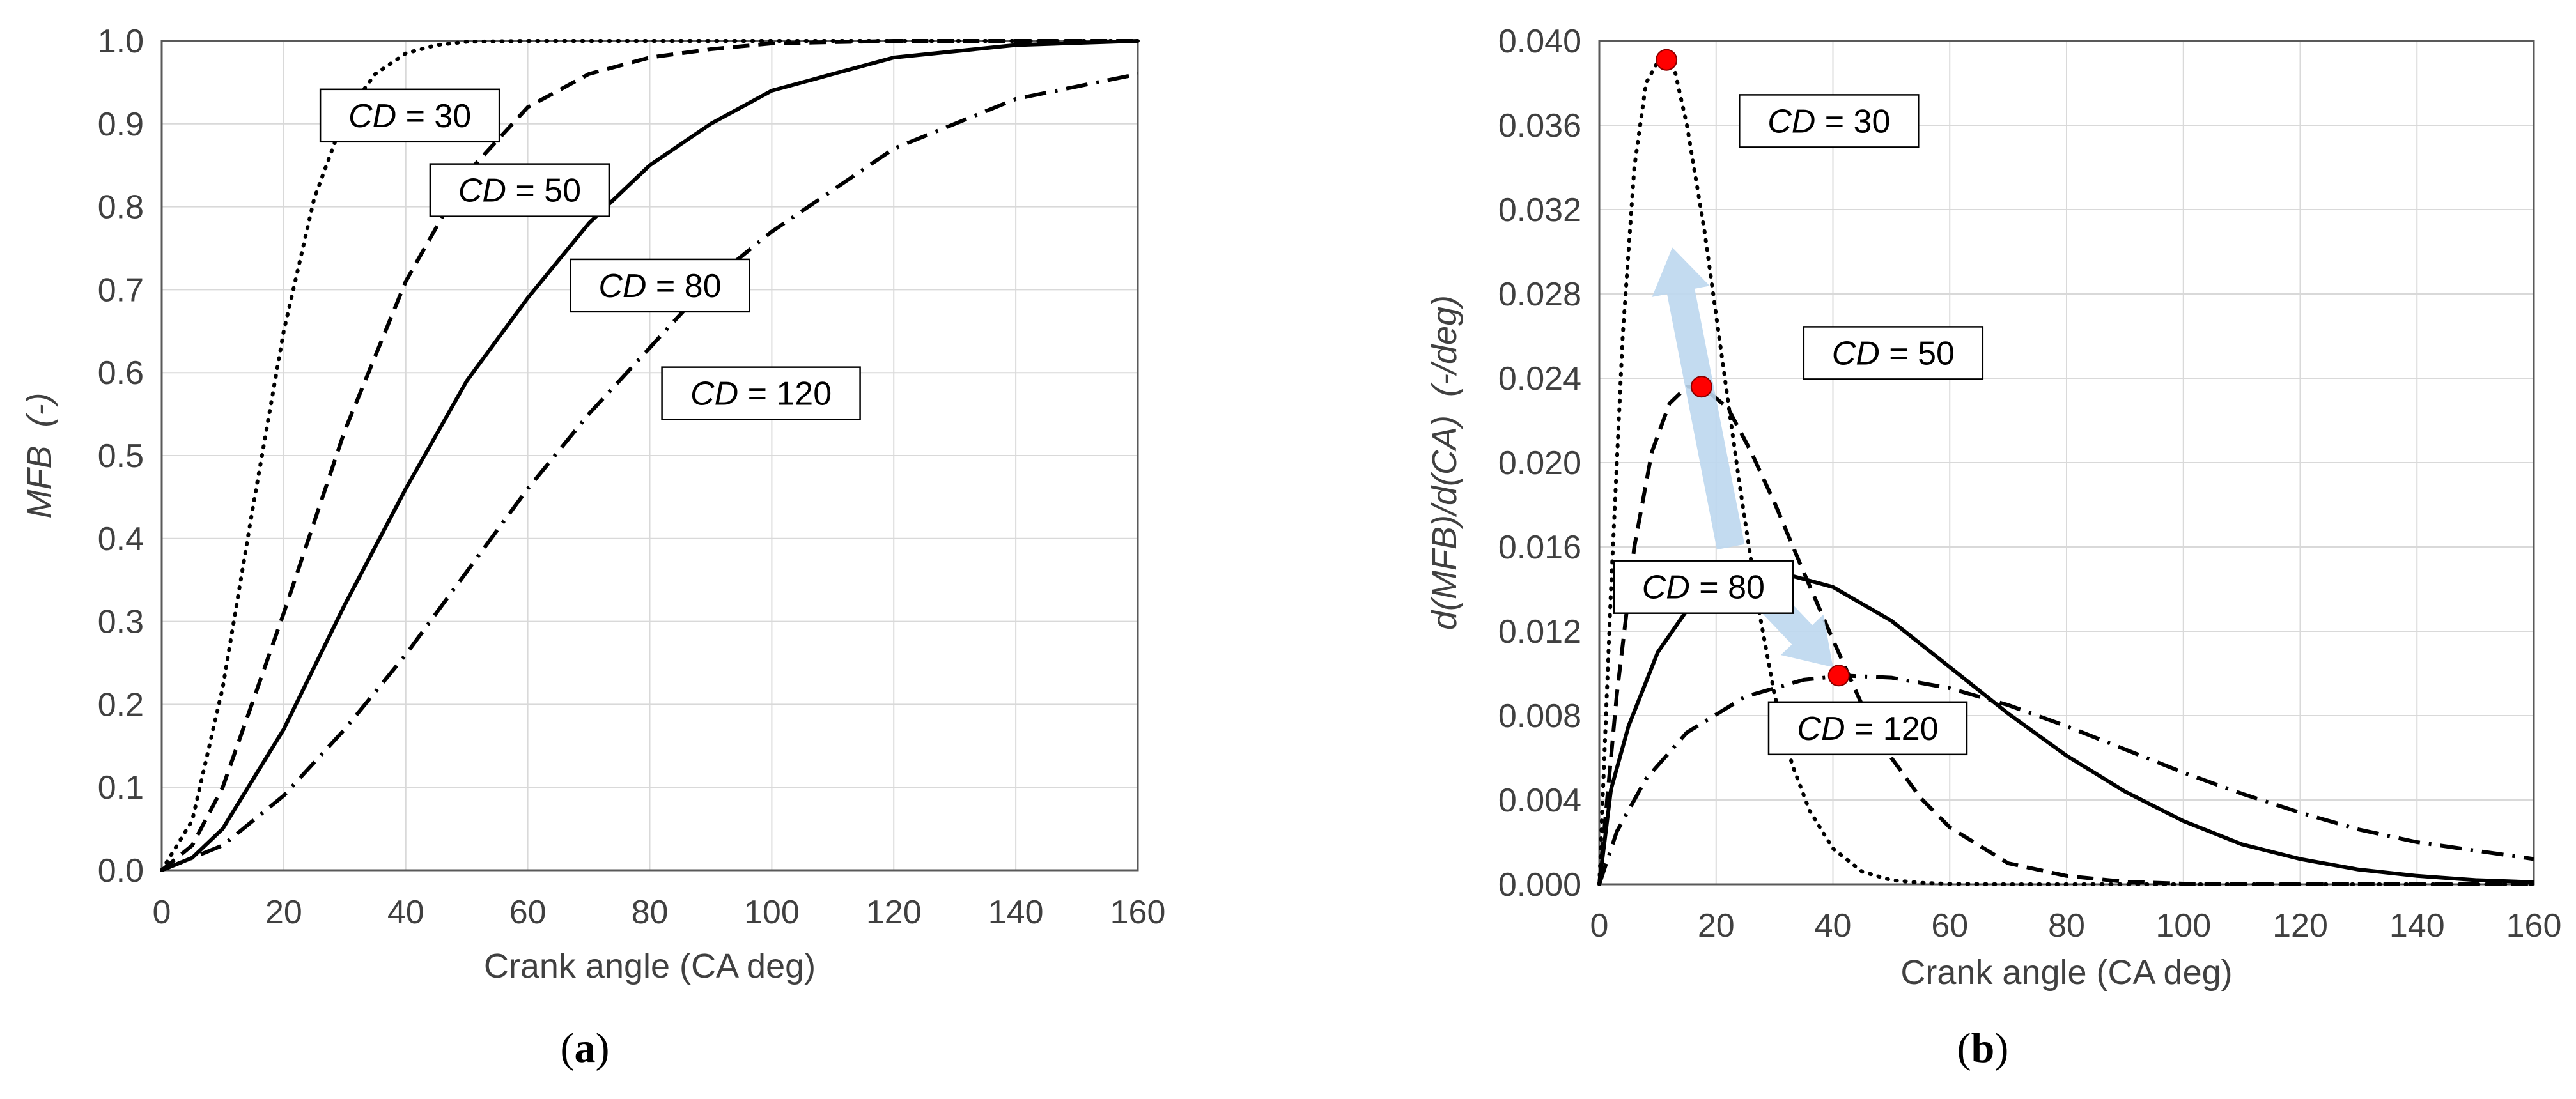 Image resolution: width=2576 pixels, height=1099 pixels. I want to click on y-tick-label: 0.5, so click(121, 456).